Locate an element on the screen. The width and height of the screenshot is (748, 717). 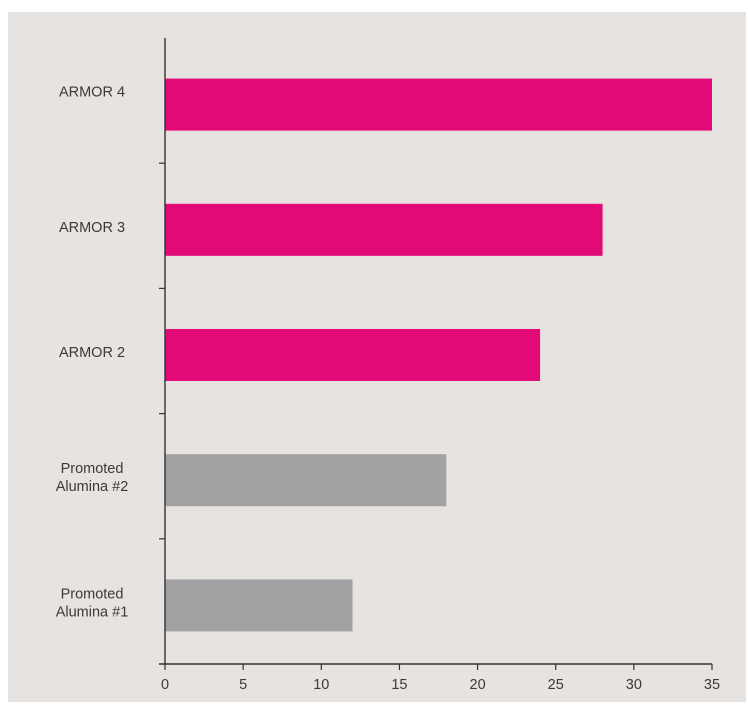
category-label-4-line-1: Promoted is located at coordinates (92, 469).